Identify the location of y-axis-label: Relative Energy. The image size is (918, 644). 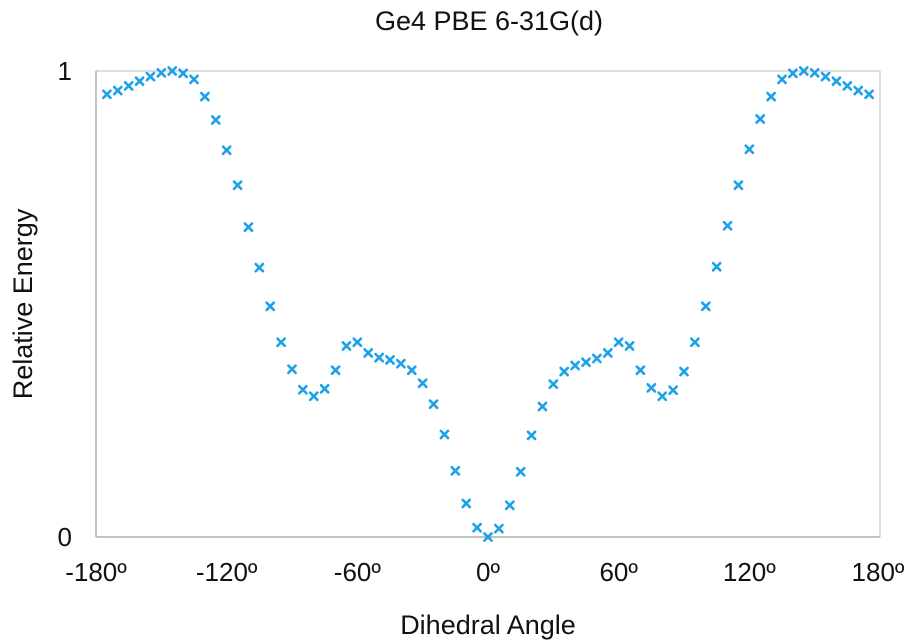
(23, 303).